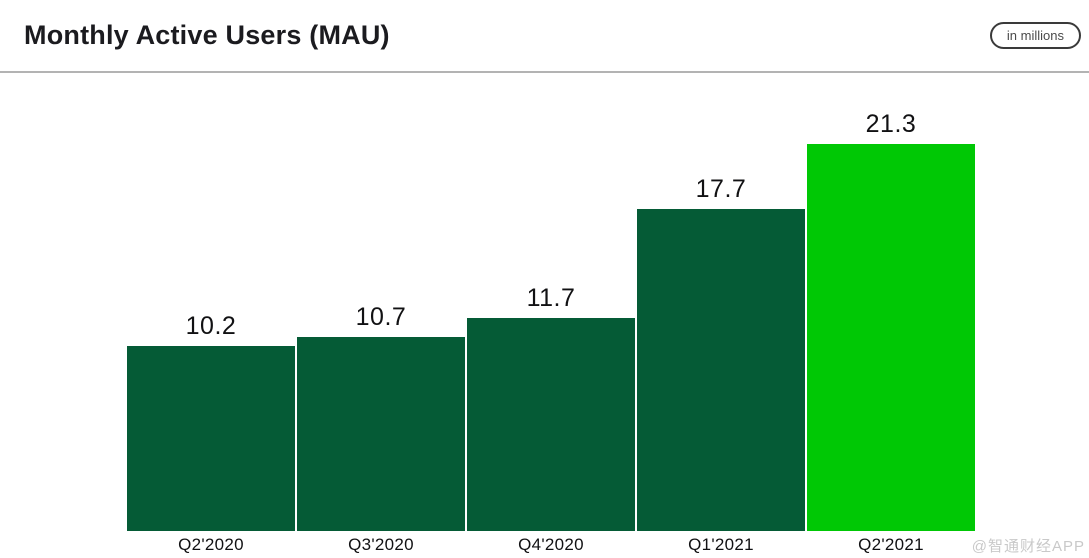 The height and width of the screenshot is (558, 1089). I want to click on bar-category-label: Q2'2020, so click(211, 544).